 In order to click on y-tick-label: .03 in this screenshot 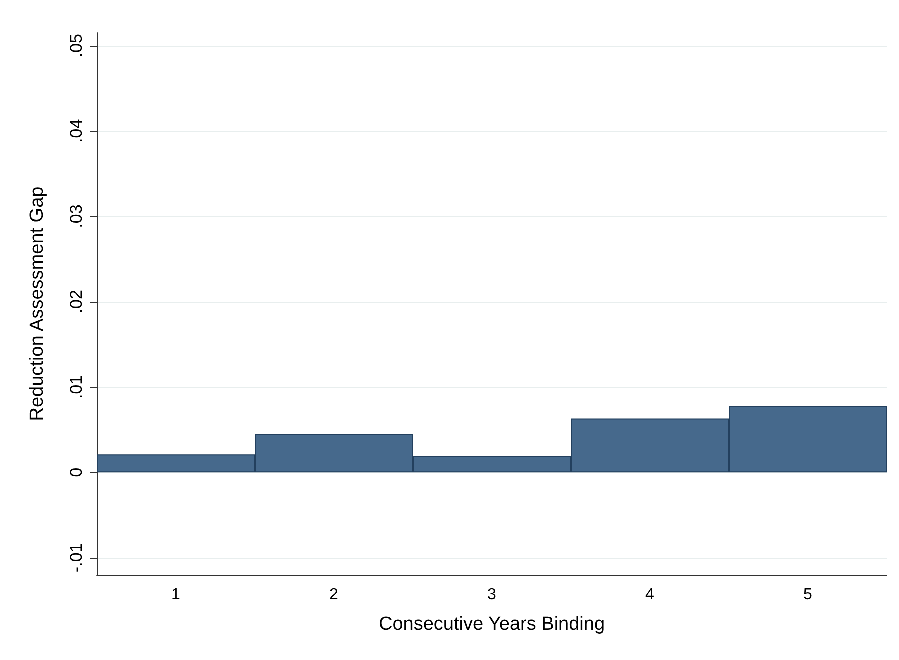, I will do `click(76, 216)`.